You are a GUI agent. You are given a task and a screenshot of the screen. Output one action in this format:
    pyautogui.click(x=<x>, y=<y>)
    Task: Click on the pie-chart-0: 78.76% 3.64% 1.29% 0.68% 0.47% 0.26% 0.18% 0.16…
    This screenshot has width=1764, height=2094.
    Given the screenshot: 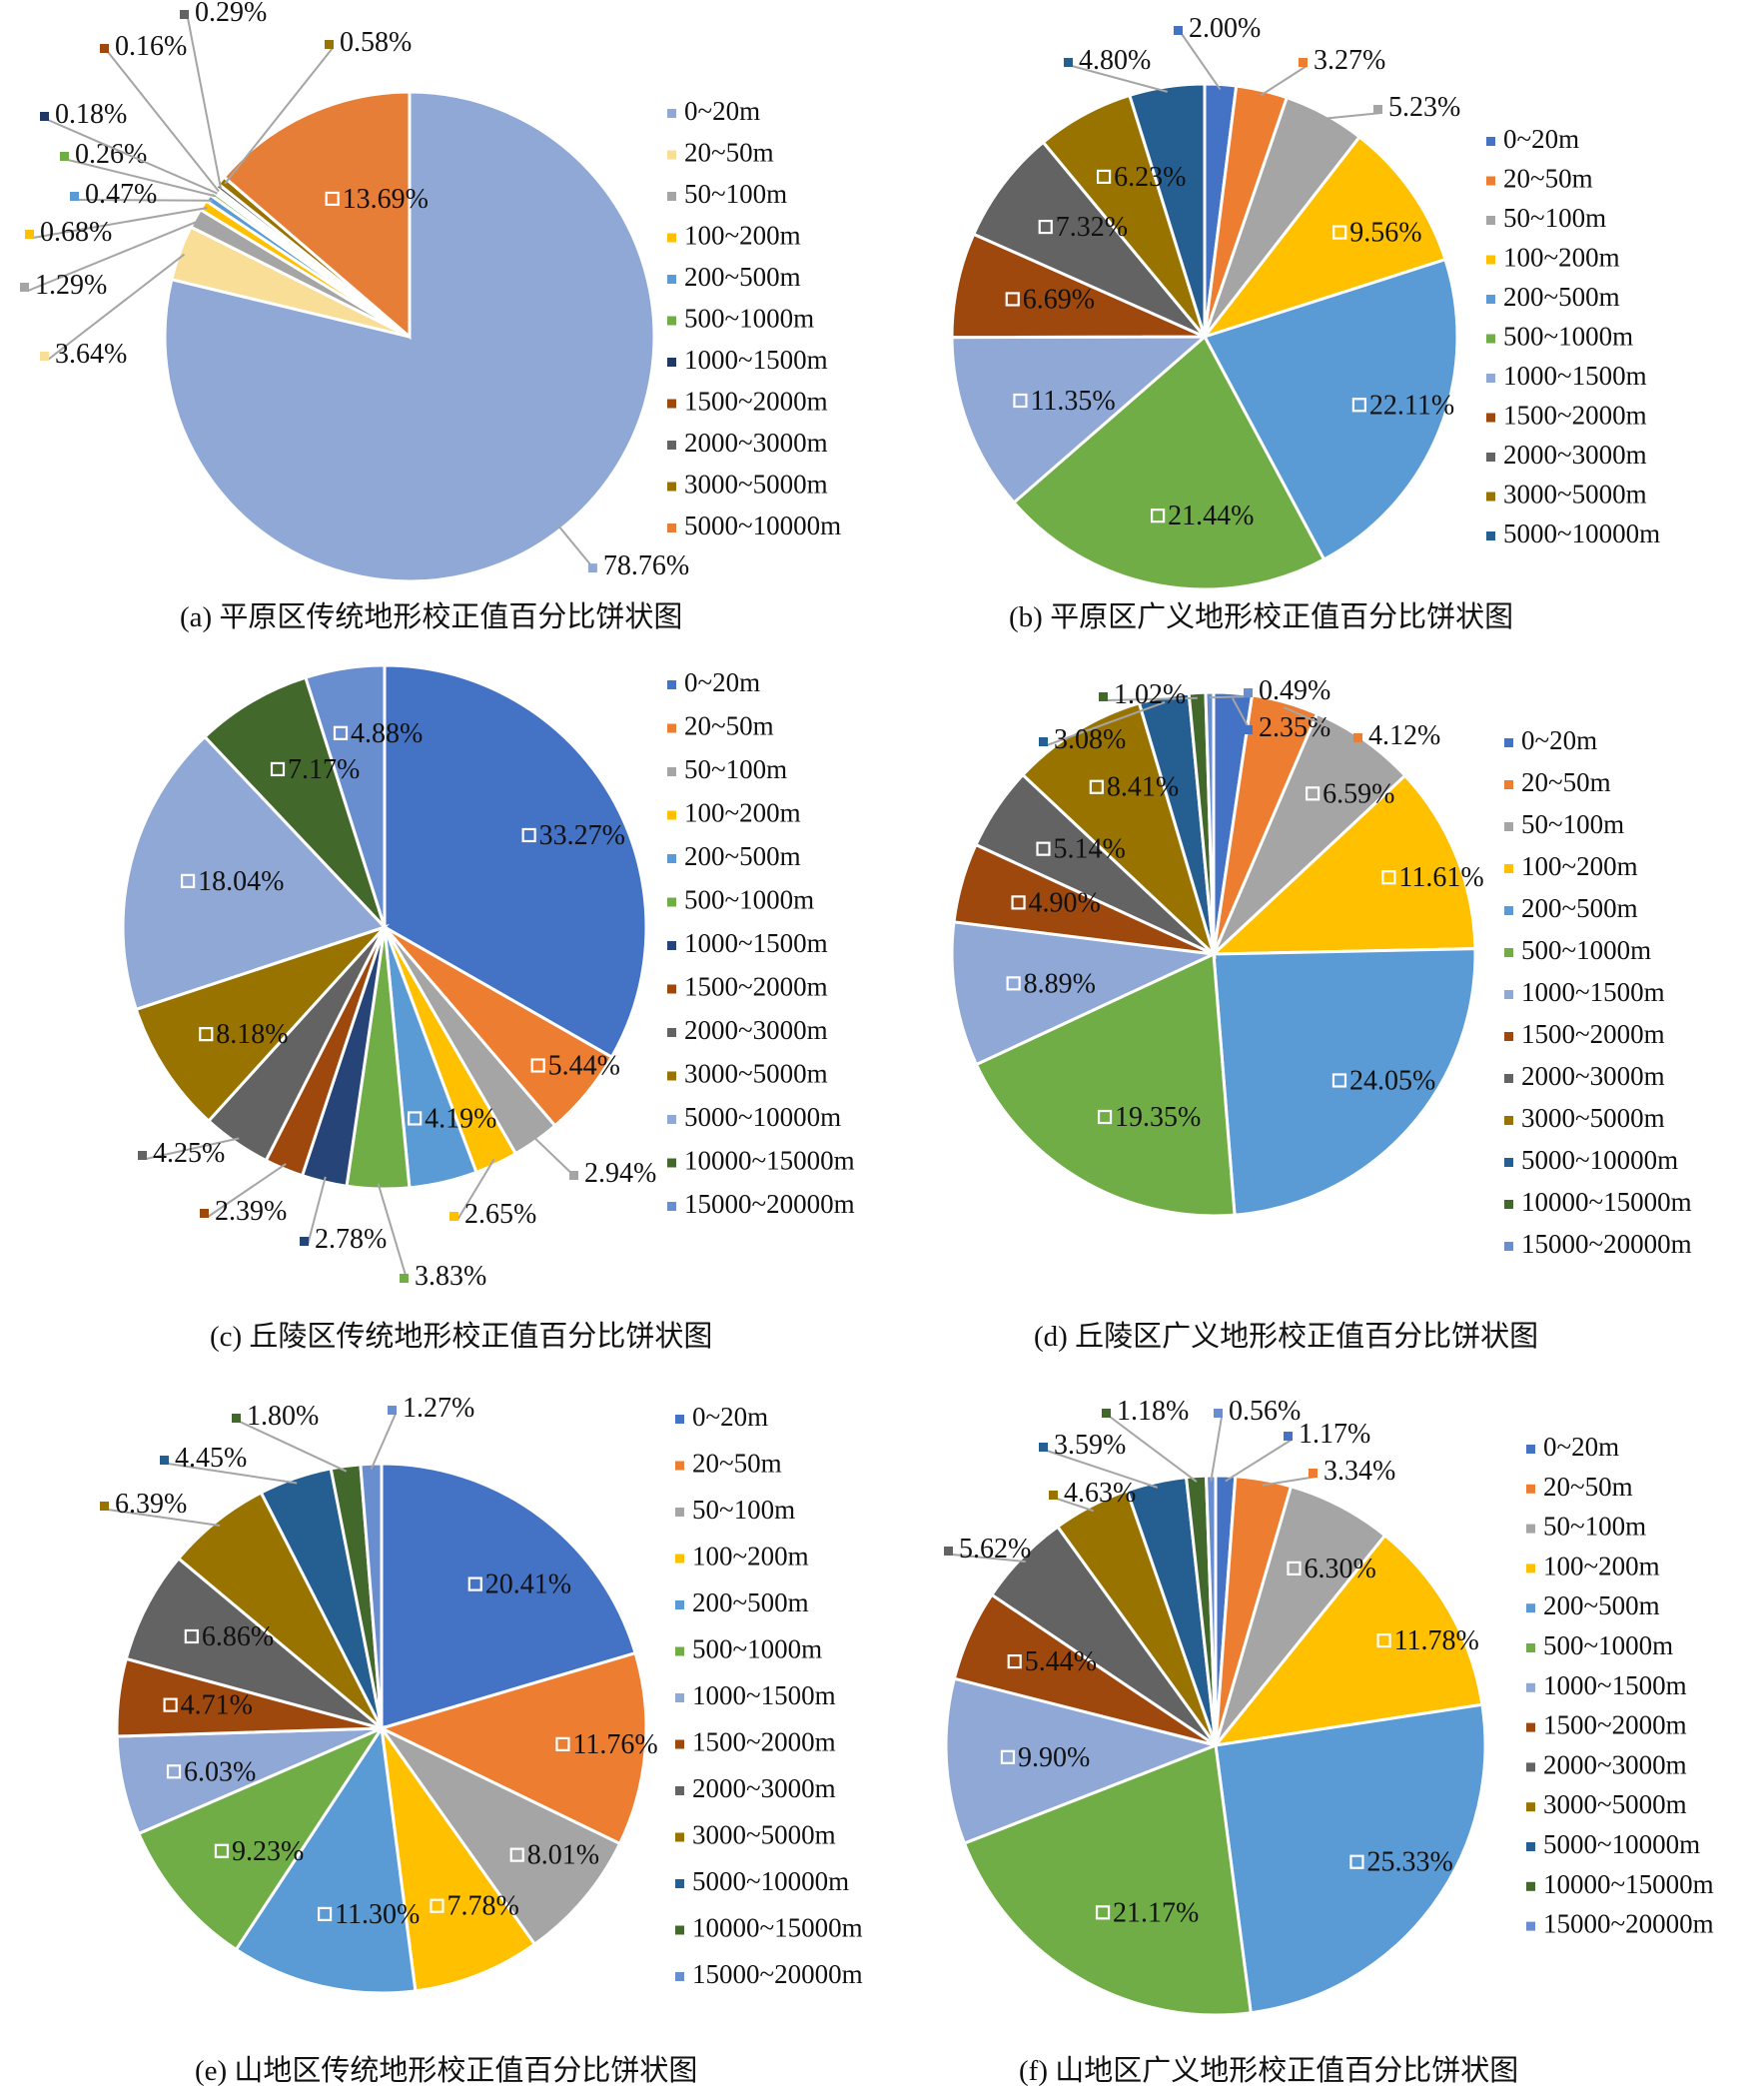 What is the action you would take?
    pyautogui.click(x=354, y=291)
    